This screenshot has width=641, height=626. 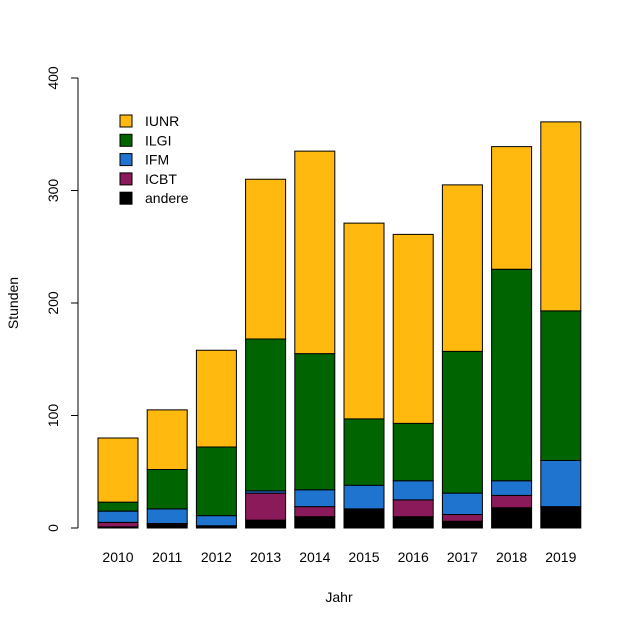 I want to click on x-tick-label: 2018, so click(x=511, y=557).